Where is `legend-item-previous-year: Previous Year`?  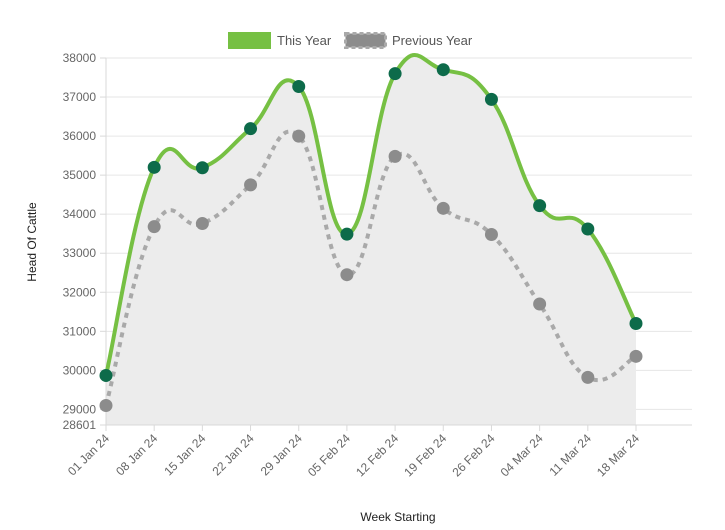
legend-item-previous-year: Previous Year is located at coordinates (408, 40).